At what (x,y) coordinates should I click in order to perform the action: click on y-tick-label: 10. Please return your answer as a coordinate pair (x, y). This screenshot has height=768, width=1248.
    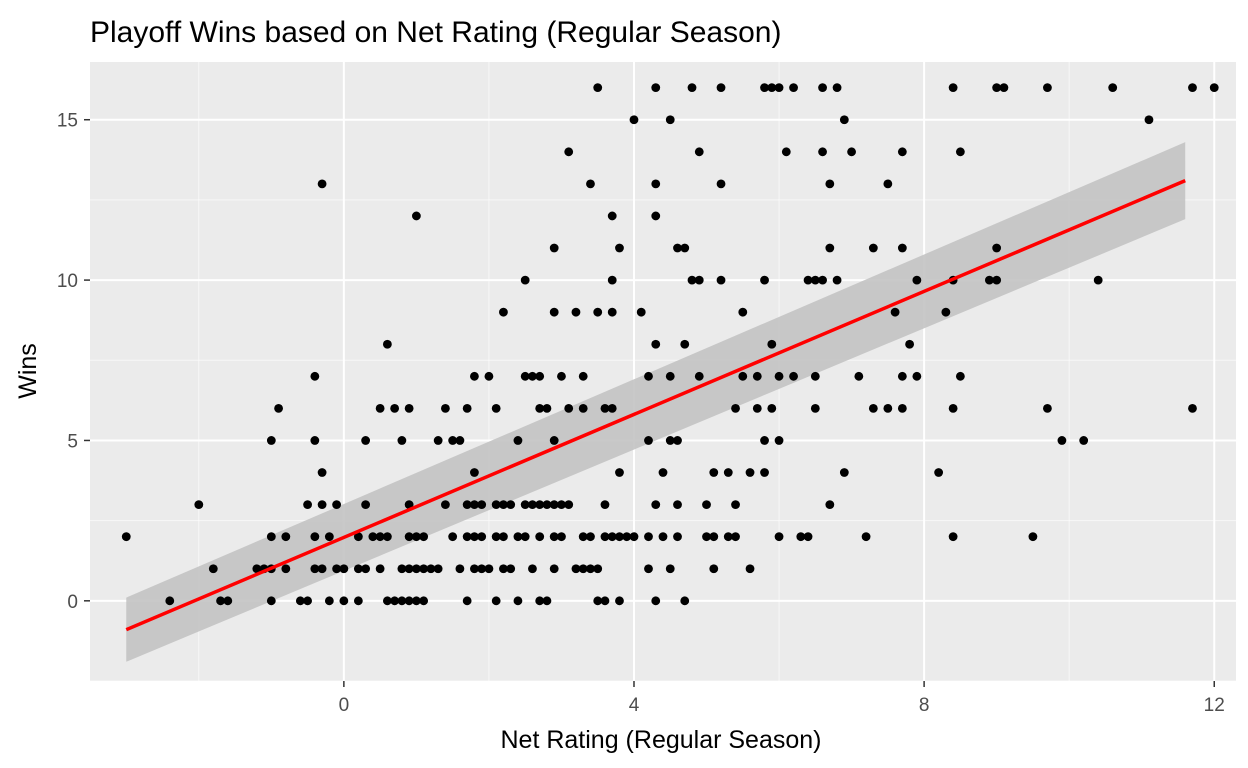
    Looking at the image, I should click on (67, 281).